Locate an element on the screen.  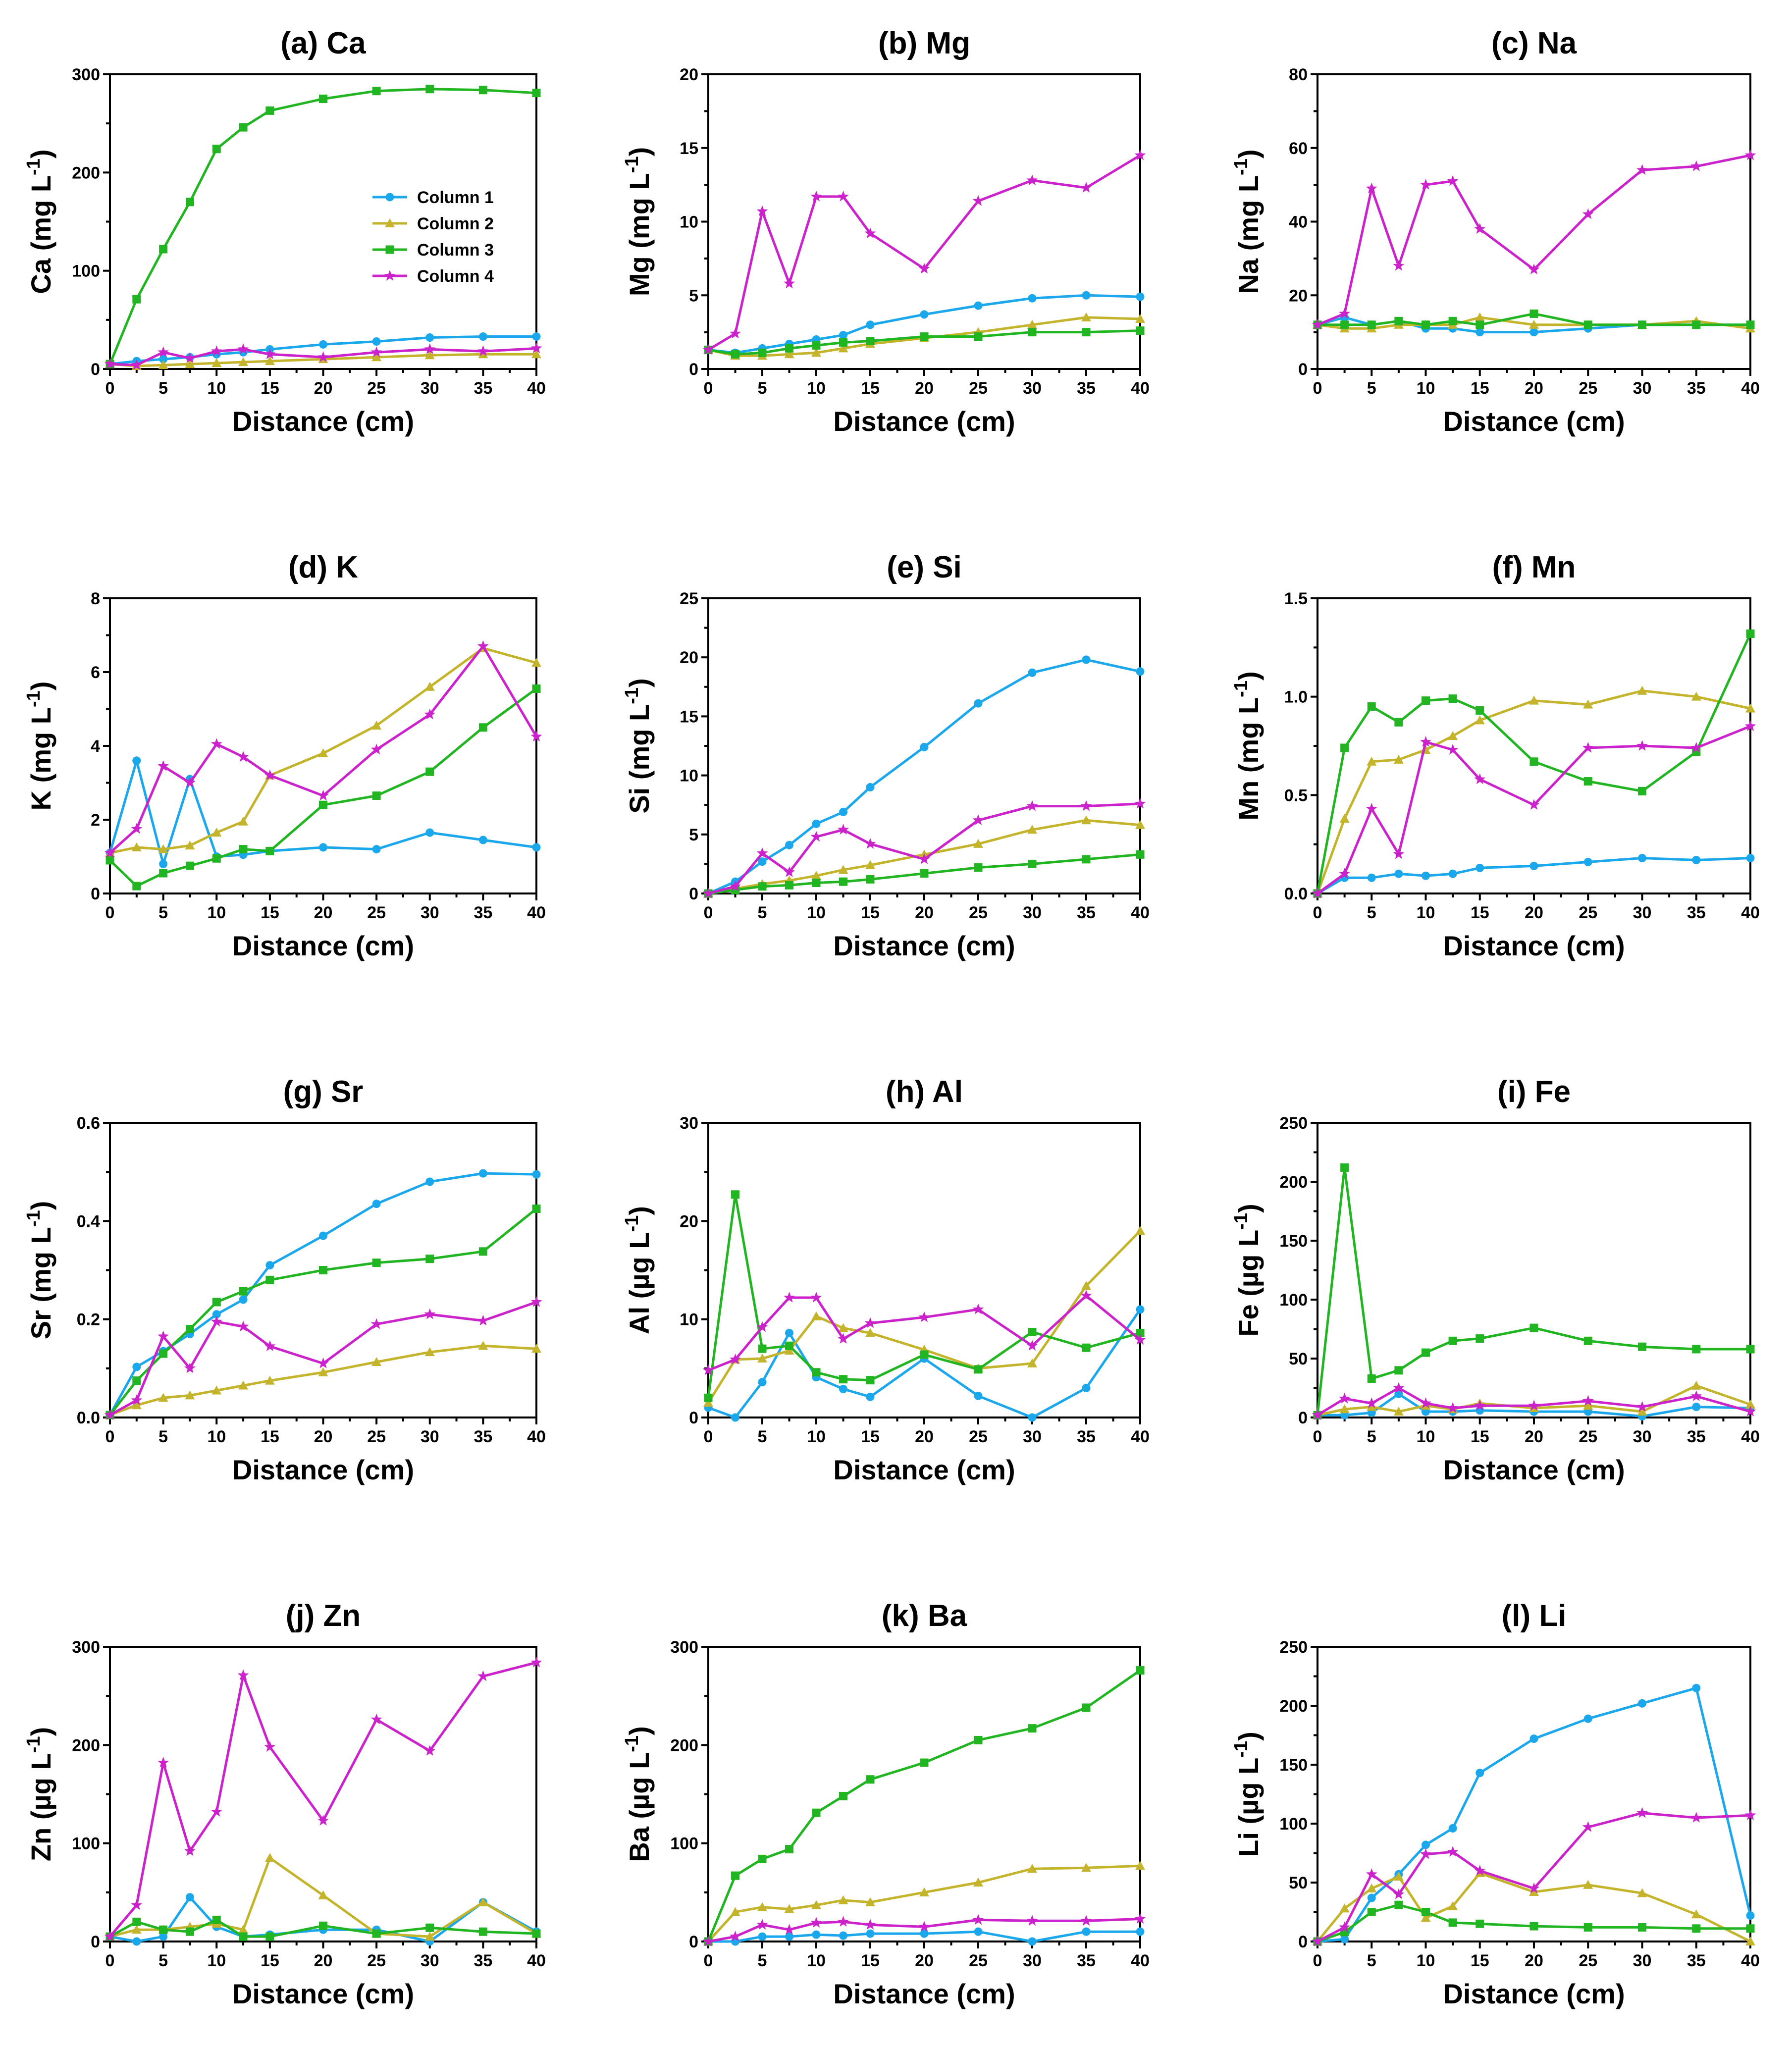
x-tick-label: 5 is located at coordinates (1372, 912).